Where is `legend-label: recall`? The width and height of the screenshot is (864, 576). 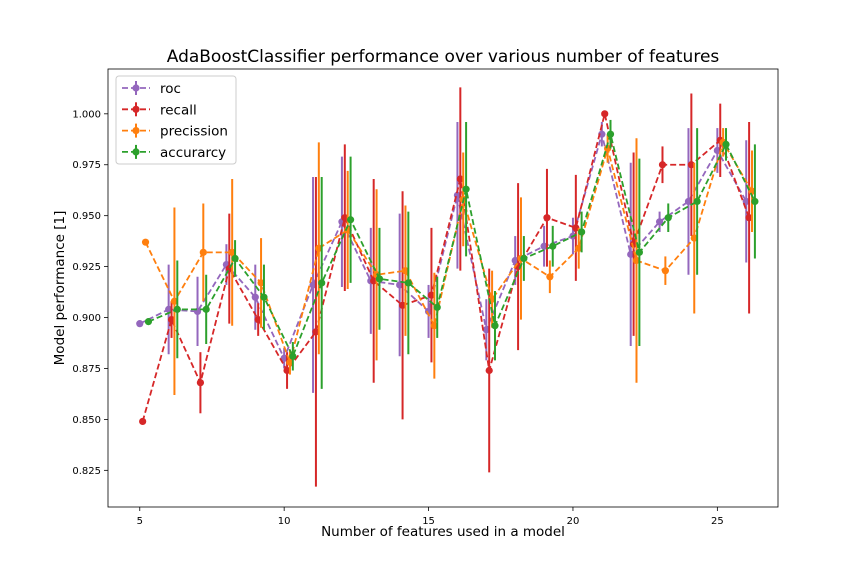 legend-label: recall is located at coordinates (178, 110).